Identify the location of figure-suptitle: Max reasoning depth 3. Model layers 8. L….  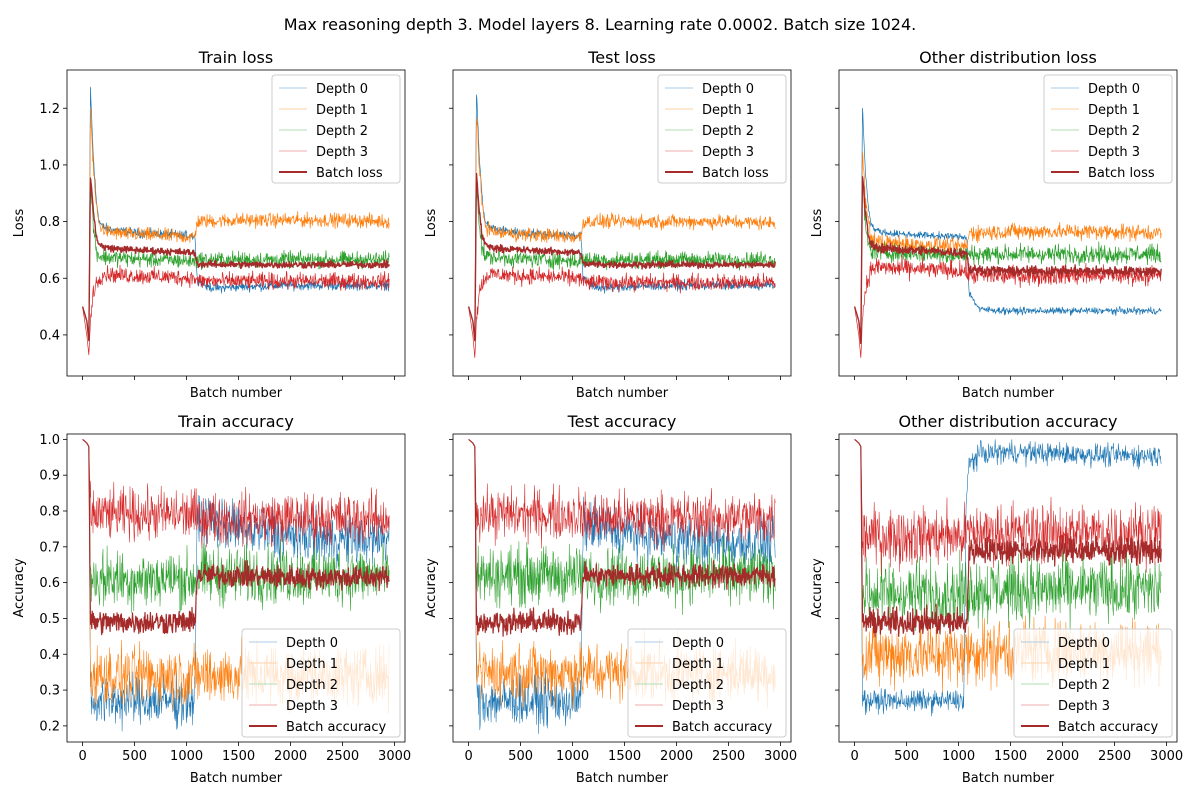
(600, 24).